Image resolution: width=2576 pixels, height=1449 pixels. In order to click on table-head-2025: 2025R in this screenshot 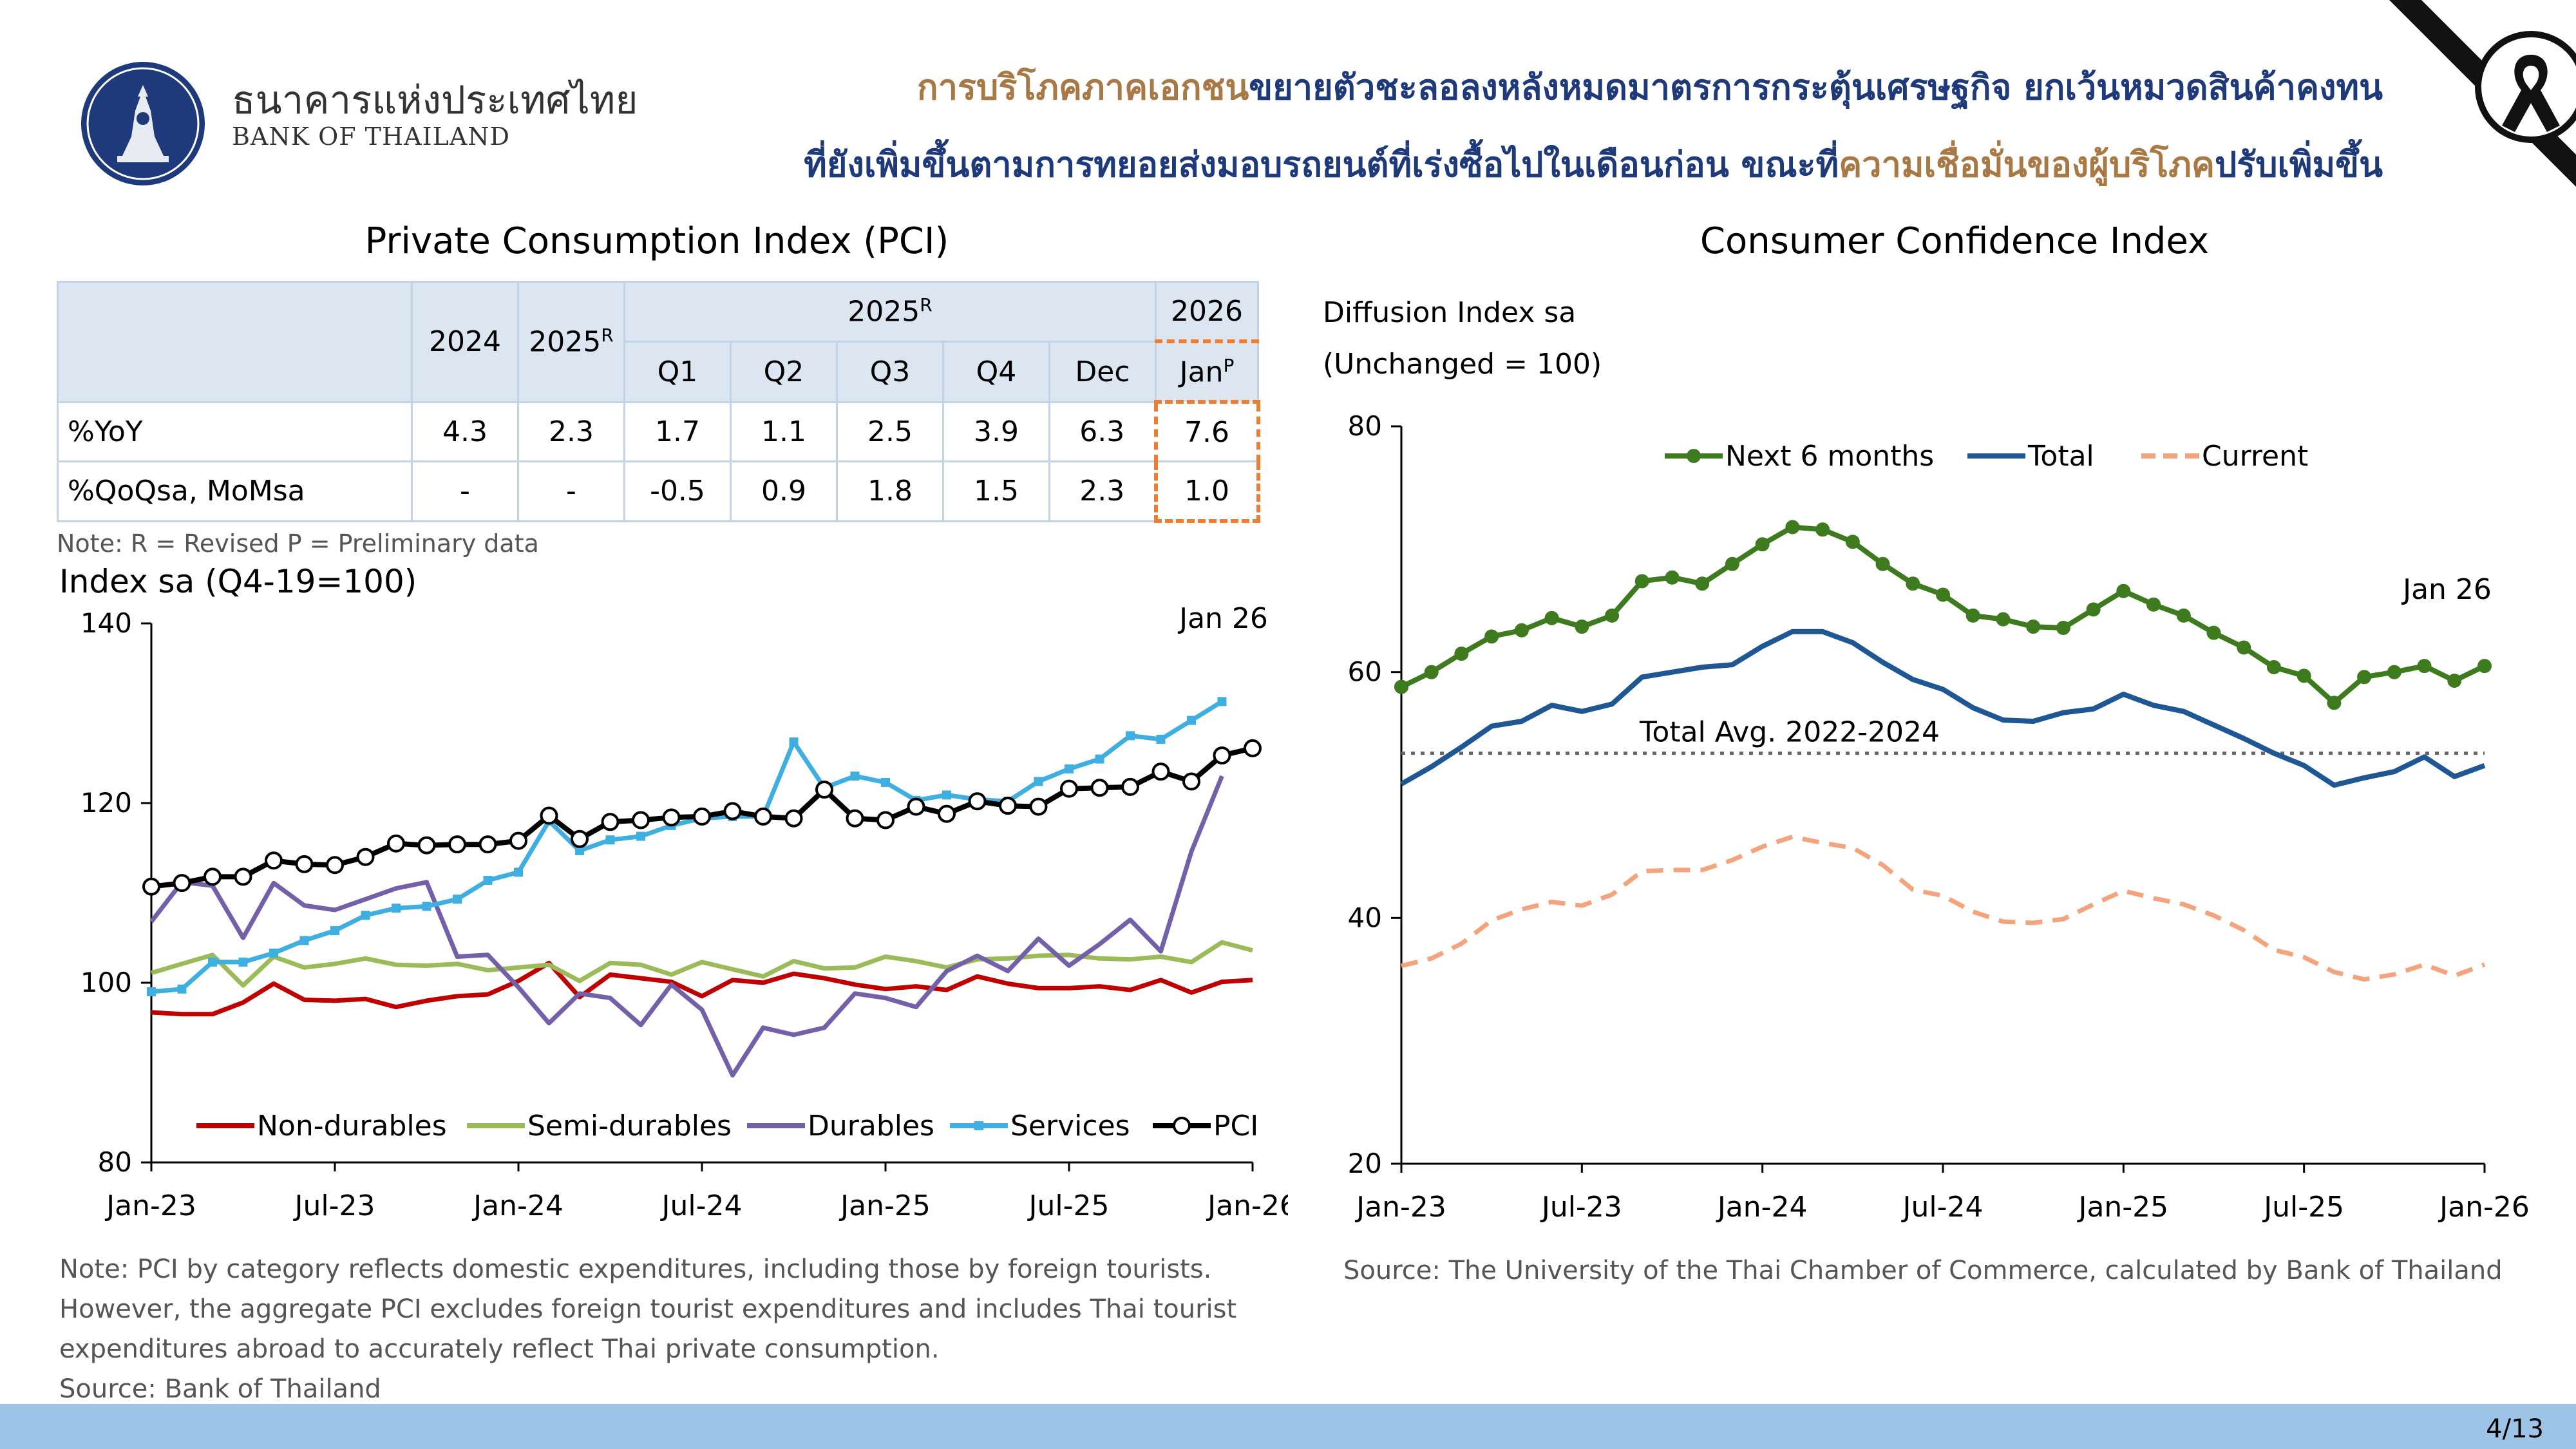, I will do `click(571, 342)`.